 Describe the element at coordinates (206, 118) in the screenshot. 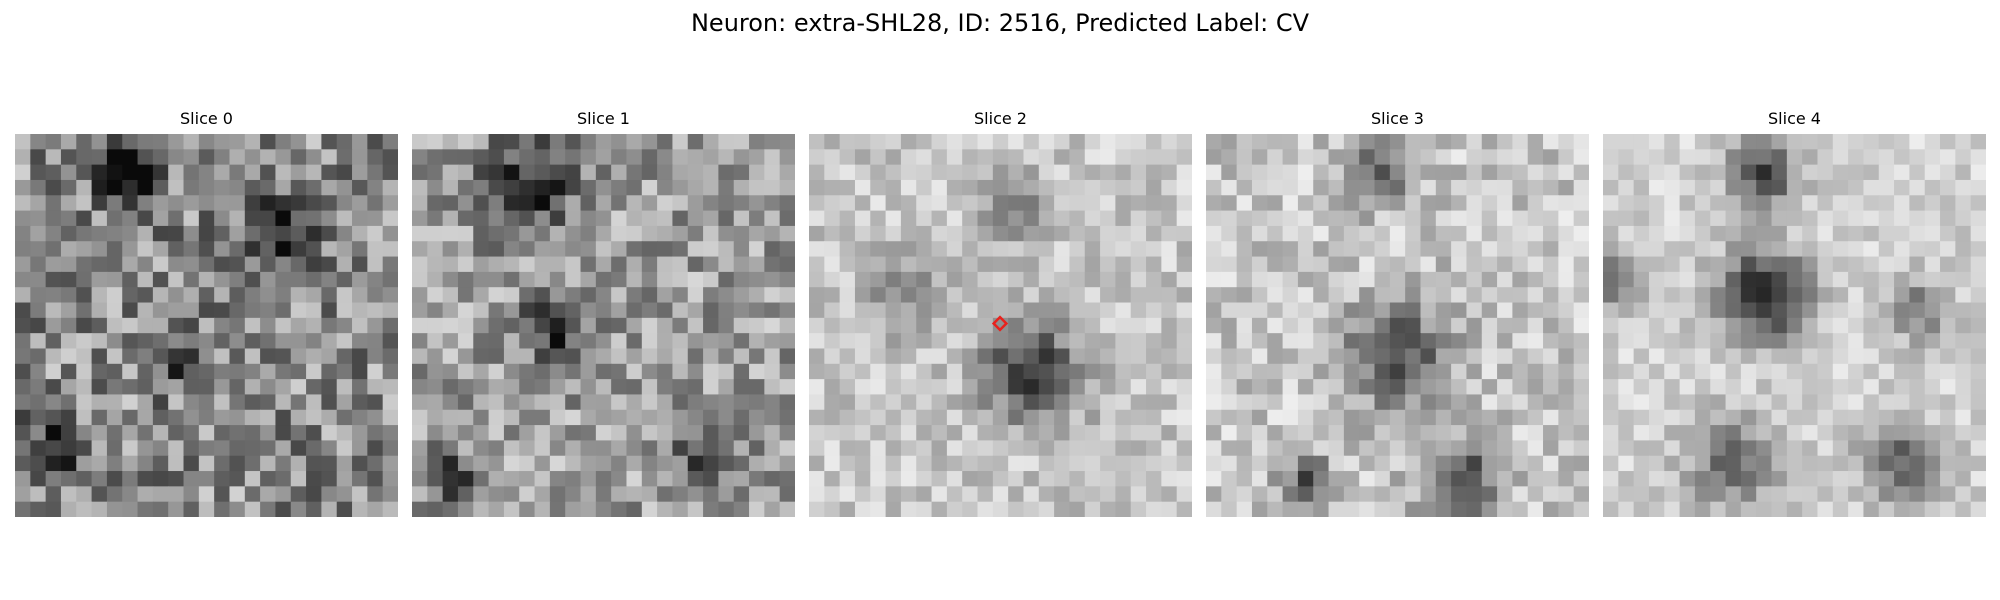

I see `slice-title-0: Slice 0` at that location.